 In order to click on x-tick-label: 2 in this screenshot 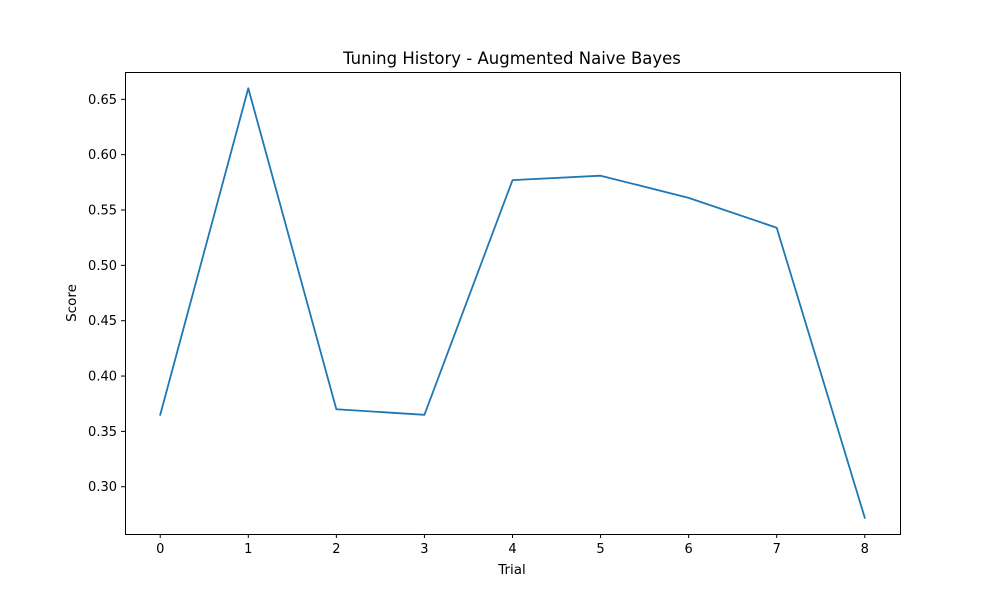, I will do `click(336, 549)`.